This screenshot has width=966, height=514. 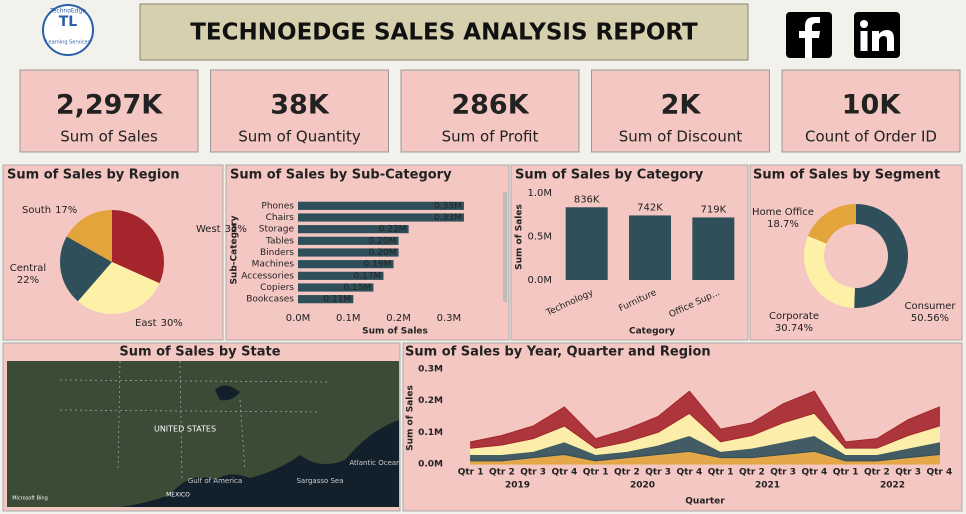 What do you see at coordinates (367, 276) in the screenshot?
I see `value-label: 0.17M` at bounding box center [367, 276].